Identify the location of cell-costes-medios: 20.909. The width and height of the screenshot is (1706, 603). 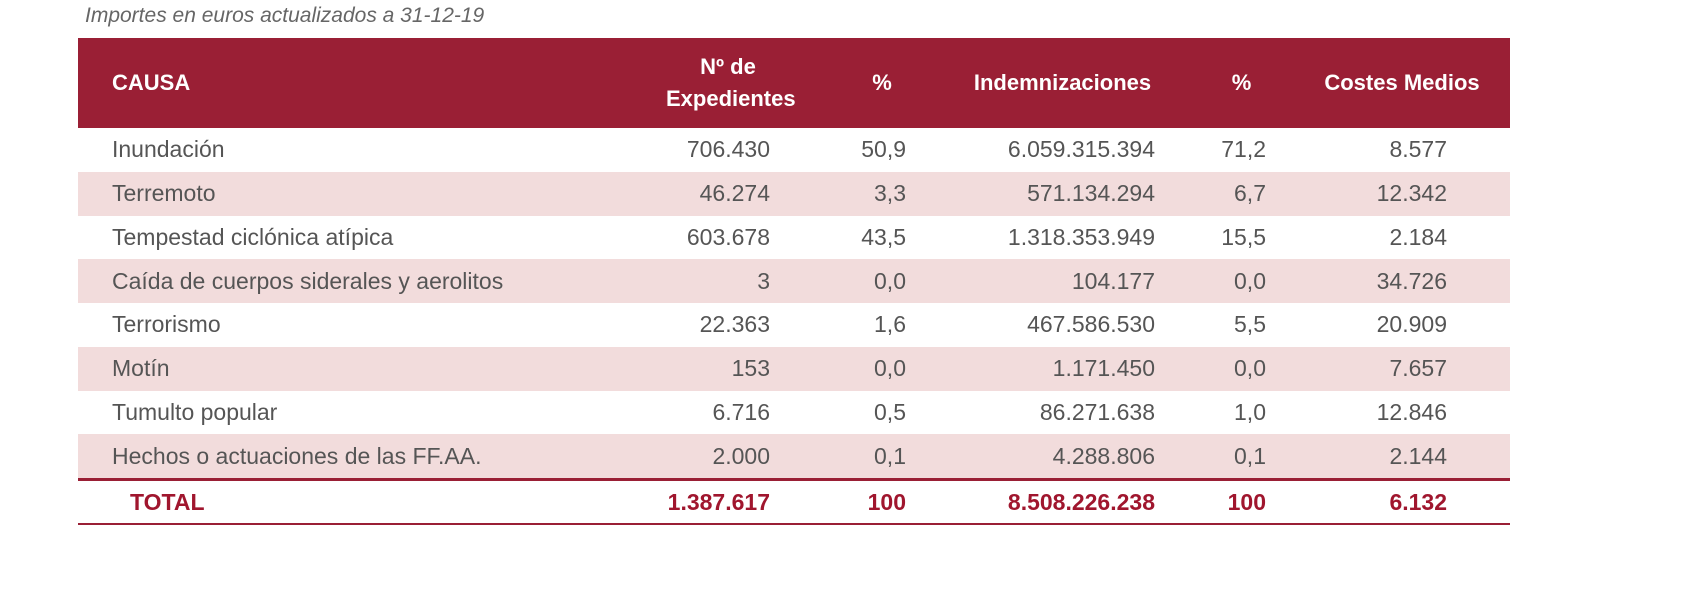
(1411, 324).